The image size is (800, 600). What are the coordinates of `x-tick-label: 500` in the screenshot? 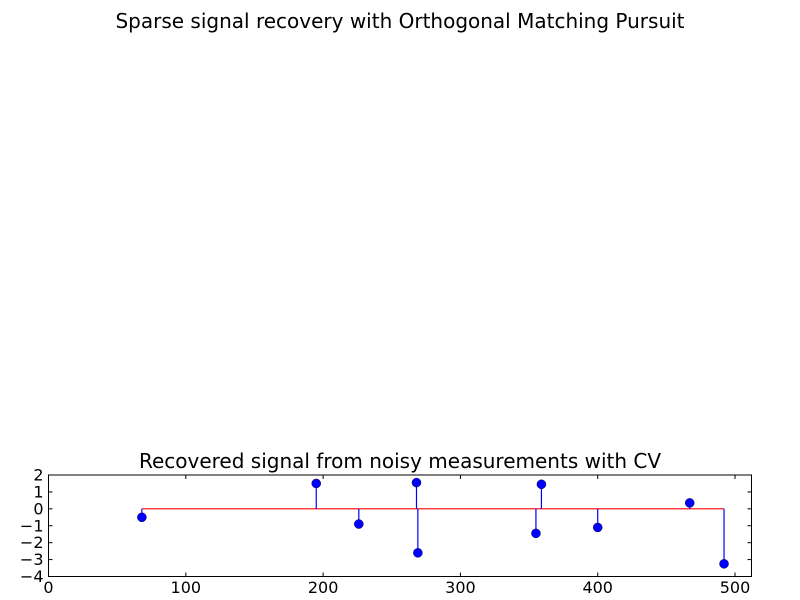 It's located at (735, 587).